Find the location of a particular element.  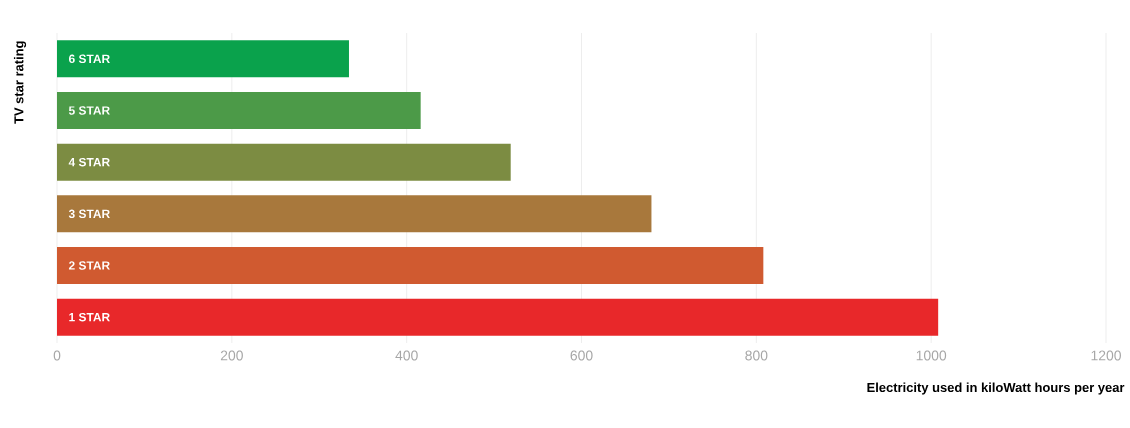

x-axis-title: Electricity used in kiloWatt hours per year is located at coordinates (996, 388).